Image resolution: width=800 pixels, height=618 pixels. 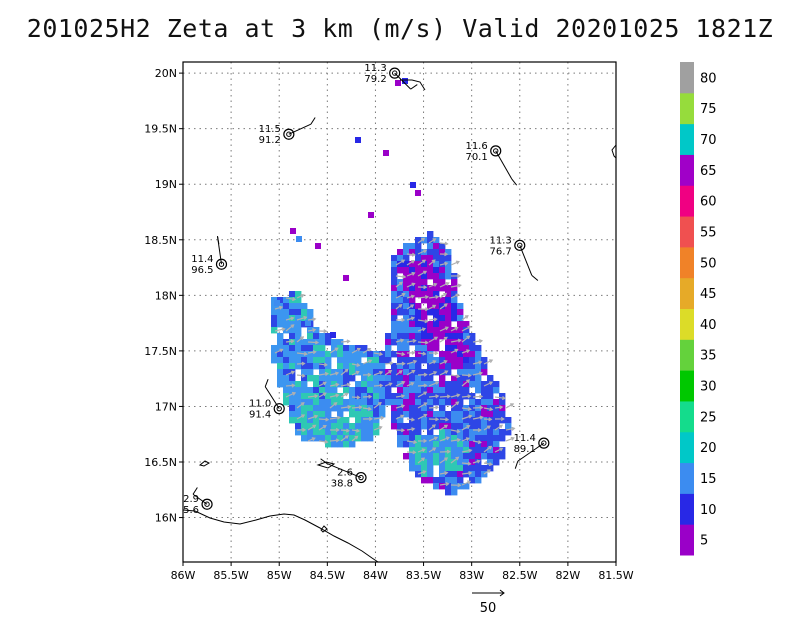 I want to click on station-value-bottom: 96.5, so click(x=202, y=270).